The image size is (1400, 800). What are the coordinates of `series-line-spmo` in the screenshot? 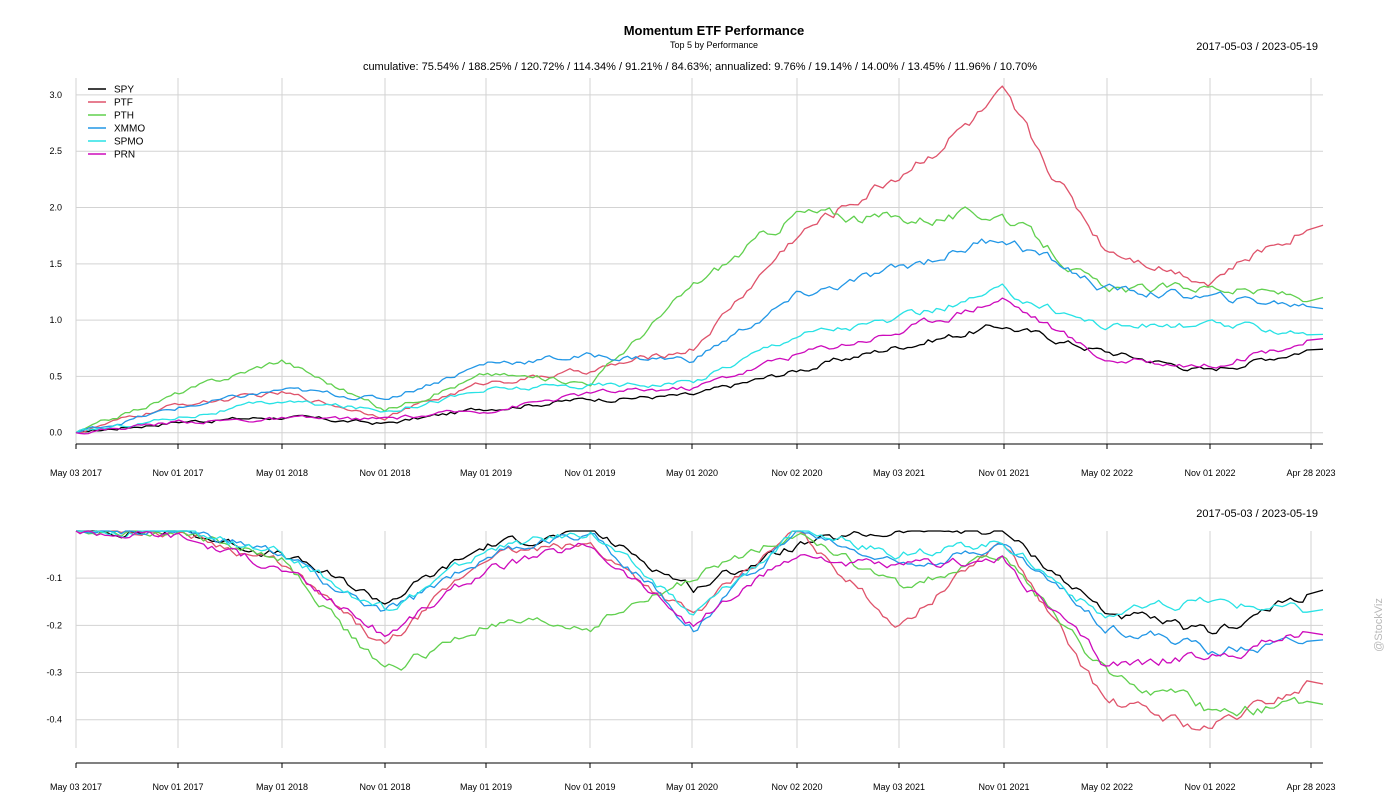 It's located at (699, 574).